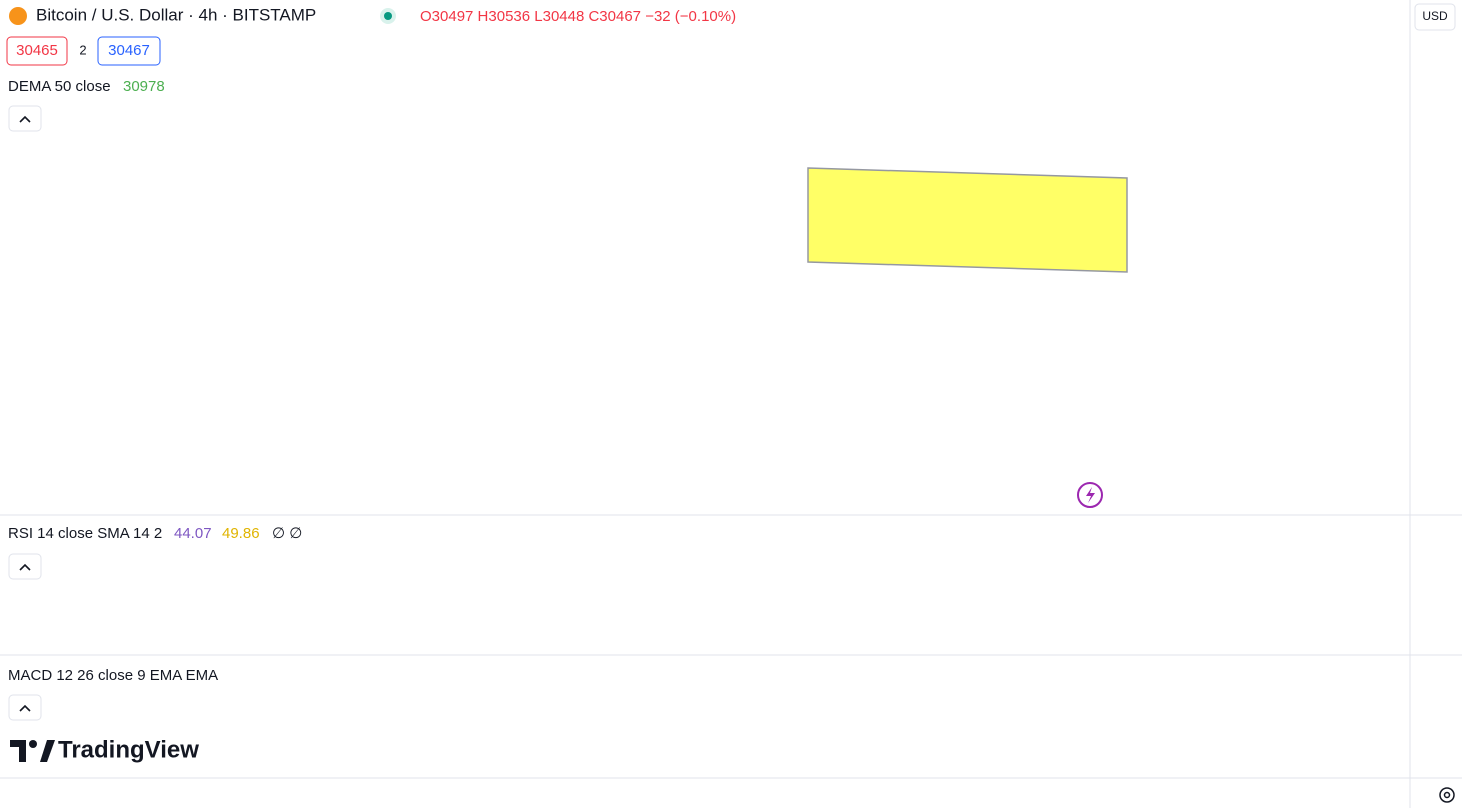 This screenshot has height=808, width=1462. What do you see at coordinates (113, 675) in the screenshot?
I see `macd-legend: MACD 12 26 close 9 EMA EMA` at bounding box center [113, 675].